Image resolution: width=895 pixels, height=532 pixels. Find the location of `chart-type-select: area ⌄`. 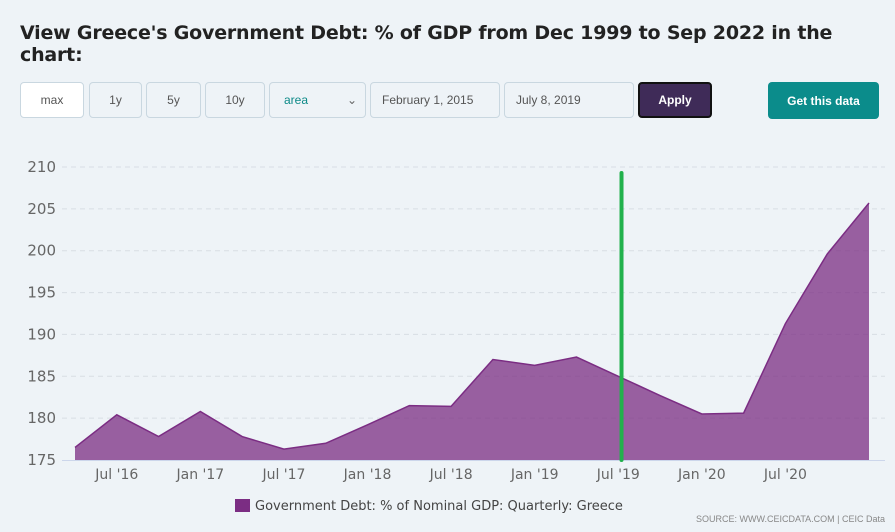

chart-type-select: area ⌄ is located at coordinates (317, 100).